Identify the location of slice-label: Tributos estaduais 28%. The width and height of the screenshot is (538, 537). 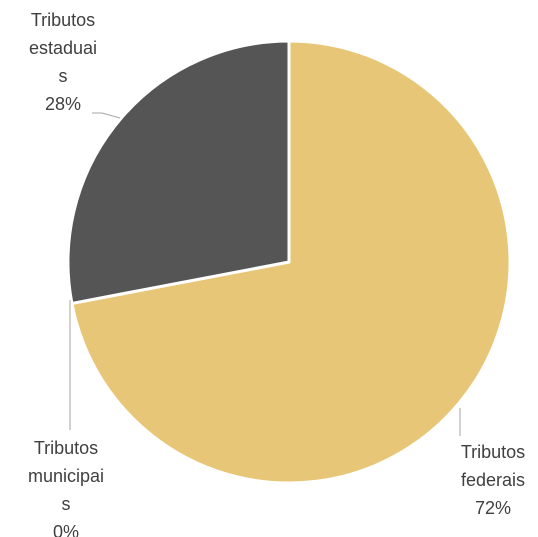
(63, 62).